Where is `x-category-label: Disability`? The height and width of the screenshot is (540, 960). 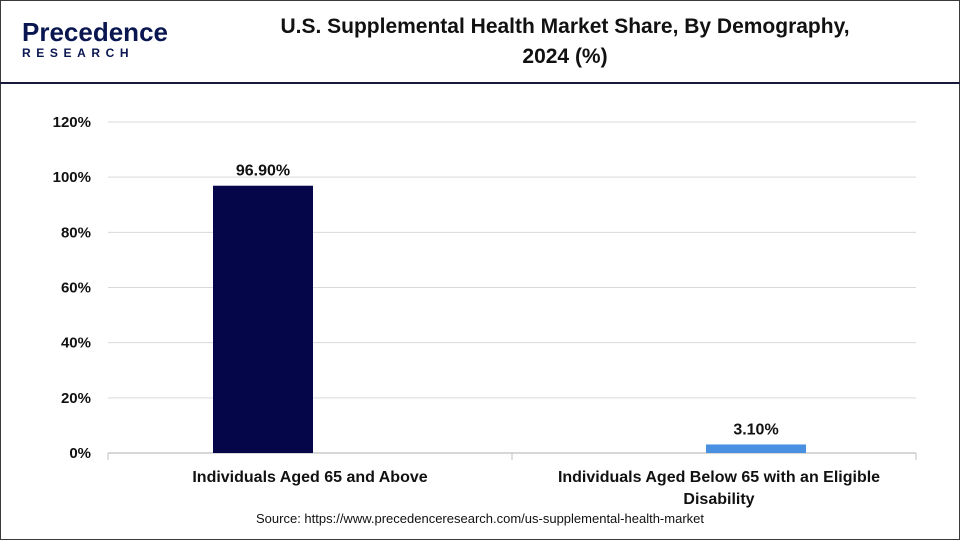
x-category-label: Disability is located at coordinates (718, 499).